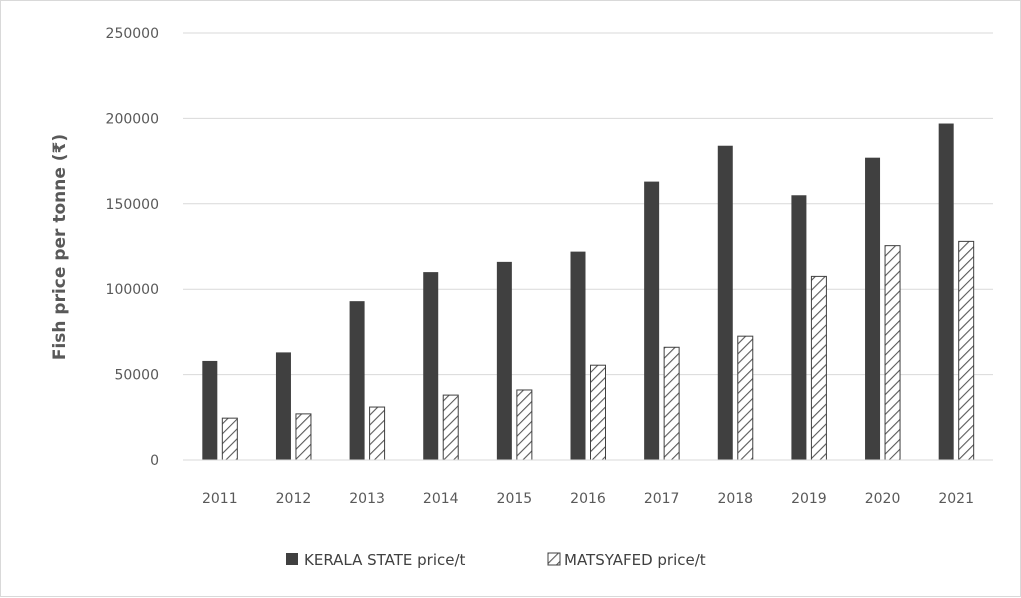  What do you see at coordinates (385, 560) in the screenshot?
I see `legend-label-kerala: KERALA STATE price/t` at bounding box center [385, 560].